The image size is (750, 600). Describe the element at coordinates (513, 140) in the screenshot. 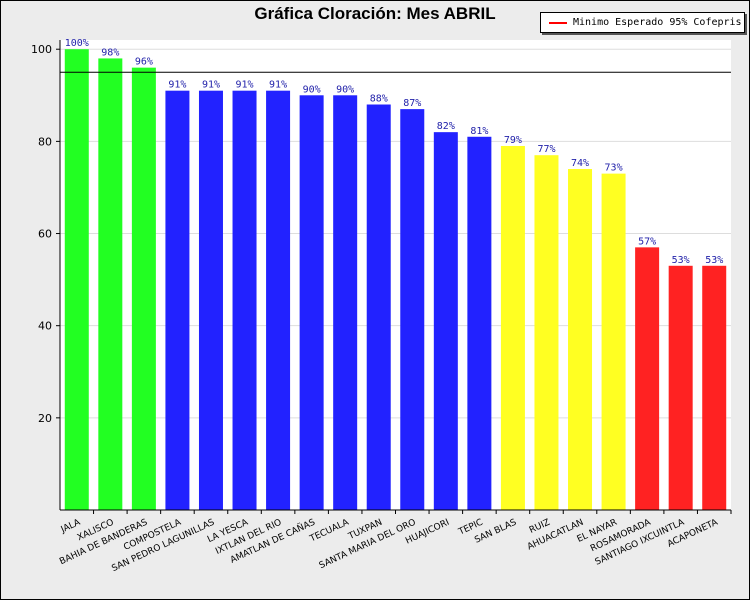

I see `data-label: 79%` at that location.